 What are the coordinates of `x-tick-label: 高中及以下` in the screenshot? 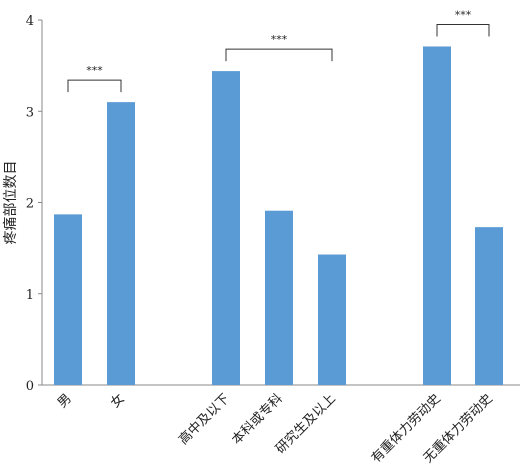 It's located at (204, 419).